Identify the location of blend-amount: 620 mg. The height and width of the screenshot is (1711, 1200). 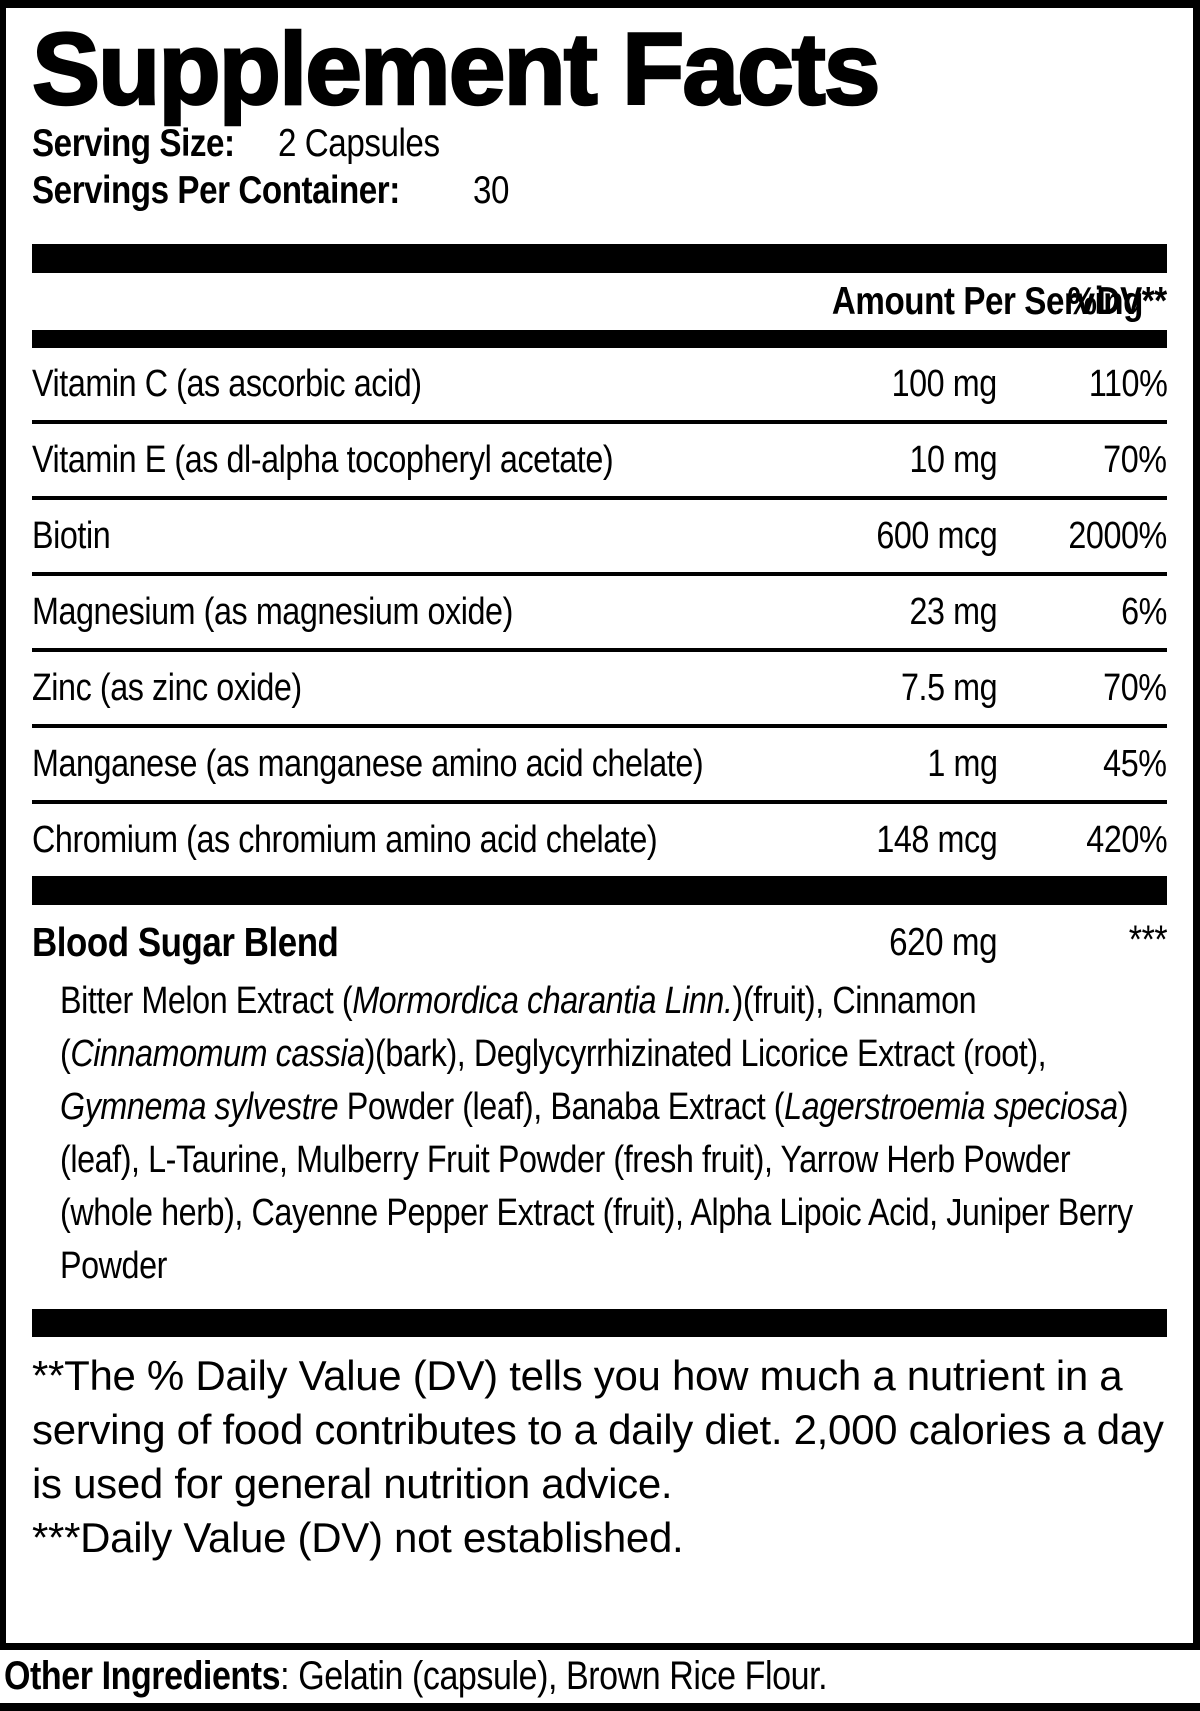
(942, 942).